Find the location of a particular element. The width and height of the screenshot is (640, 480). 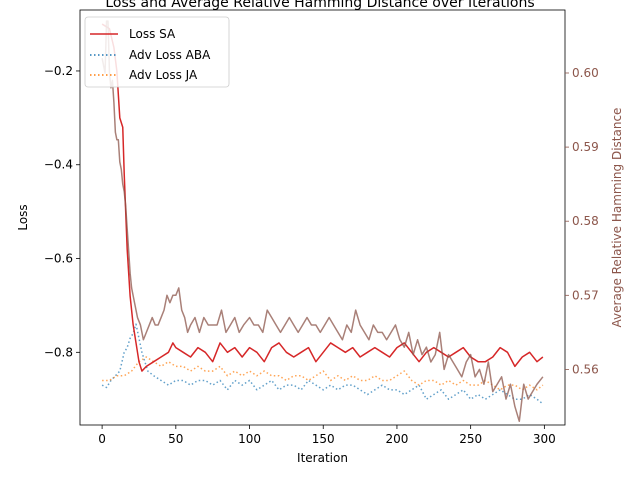

x-tick-label: 200 is located at coordinates (396, 439).